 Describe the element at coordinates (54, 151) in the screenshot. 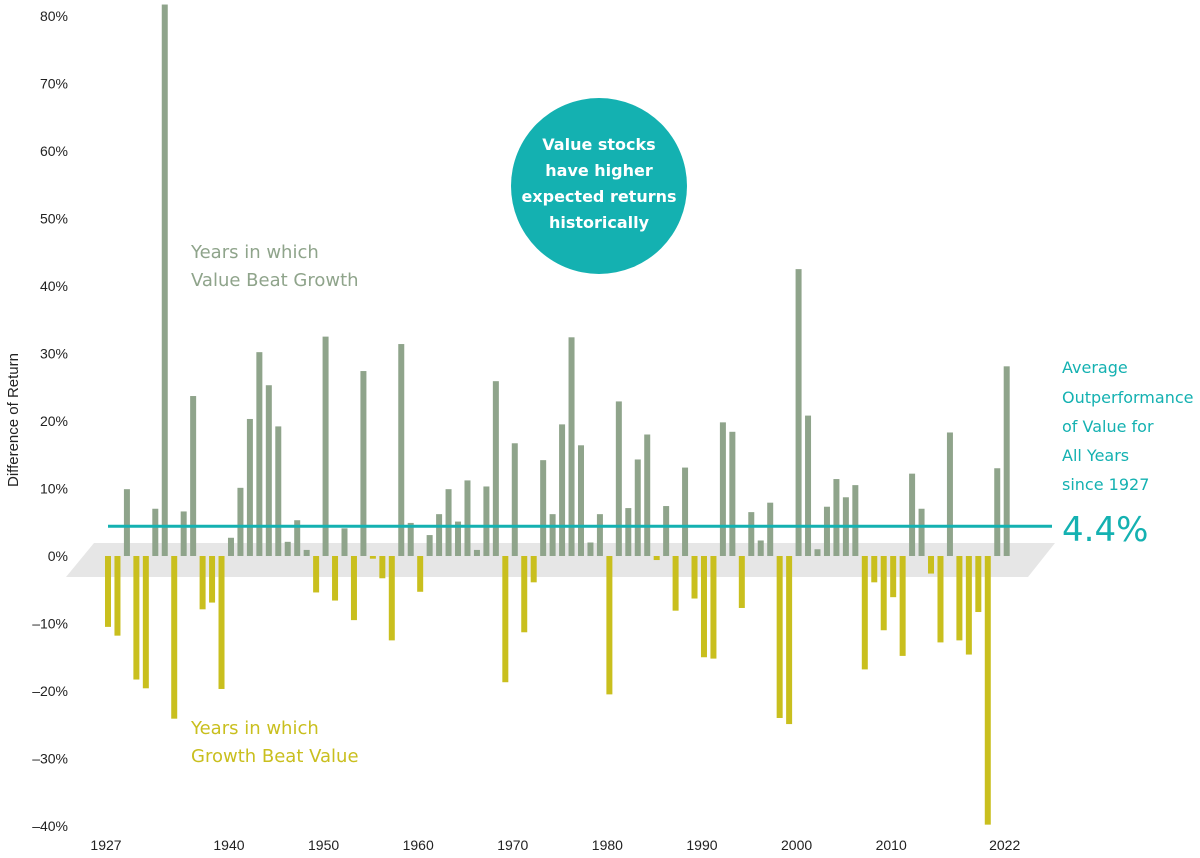

I see `y-tick-label: 60%` at that location.